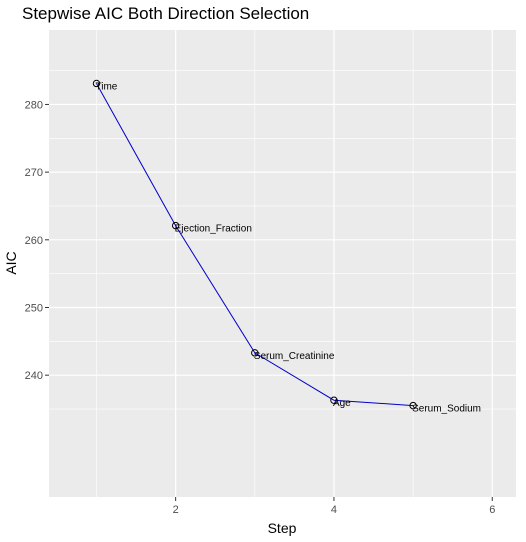 This screenshot has height=542, width=526. I want to click on y-axis-ticks: 240 250 260 270 280, so click(37, 240).